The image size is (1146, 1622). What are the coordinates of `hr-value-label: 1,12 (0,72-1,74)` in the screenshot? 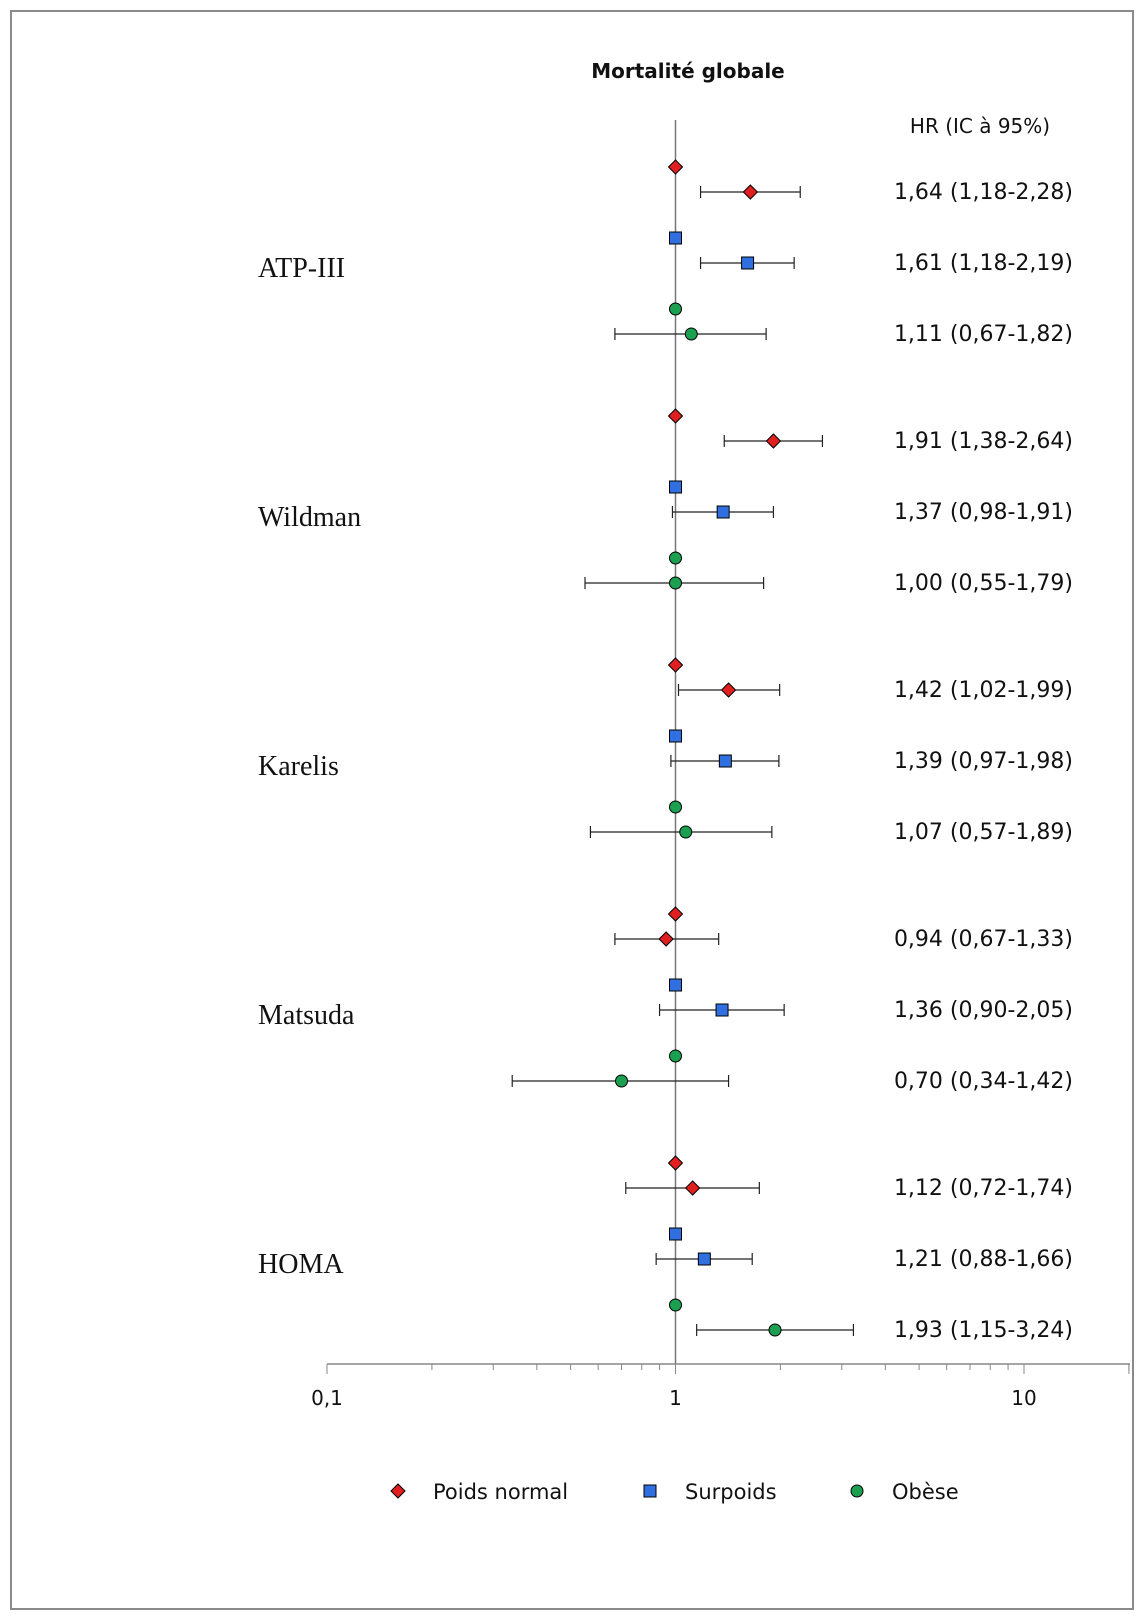 It's located at (983, 1188).